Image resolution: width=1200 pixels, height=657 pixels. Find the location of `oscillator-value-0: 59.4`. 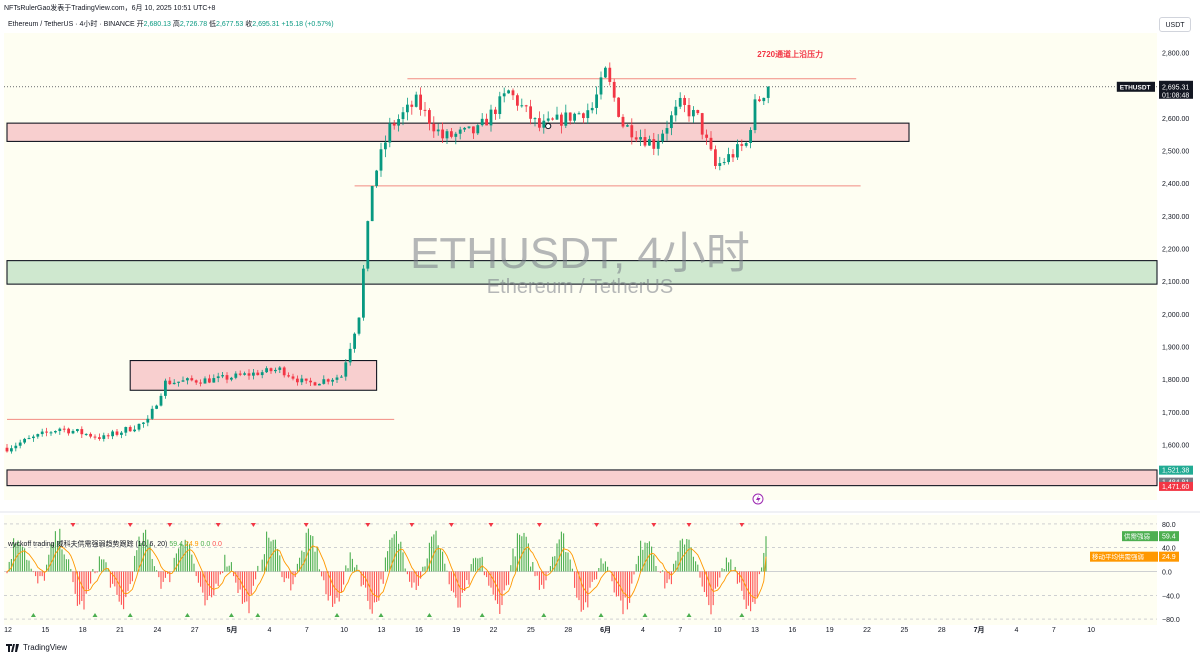

oscillator-value-0: 59.4 is located at coordinates (176, 544).